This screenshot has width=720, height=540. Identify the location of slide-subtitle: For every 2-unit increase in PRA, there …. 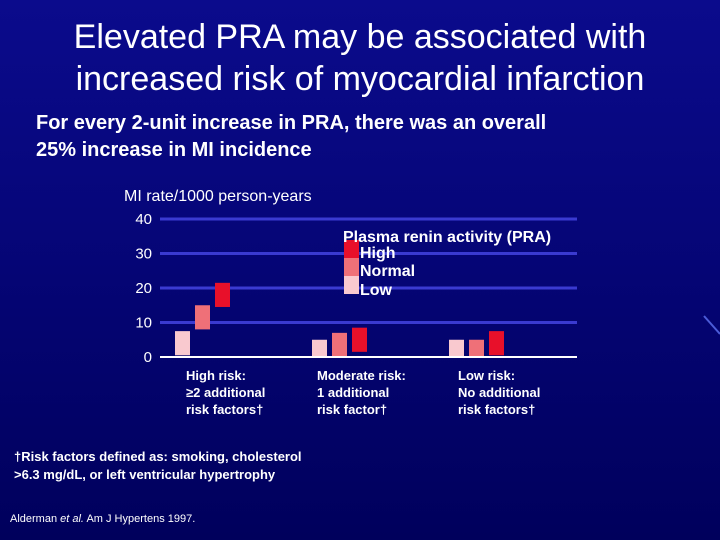
(366, 137).